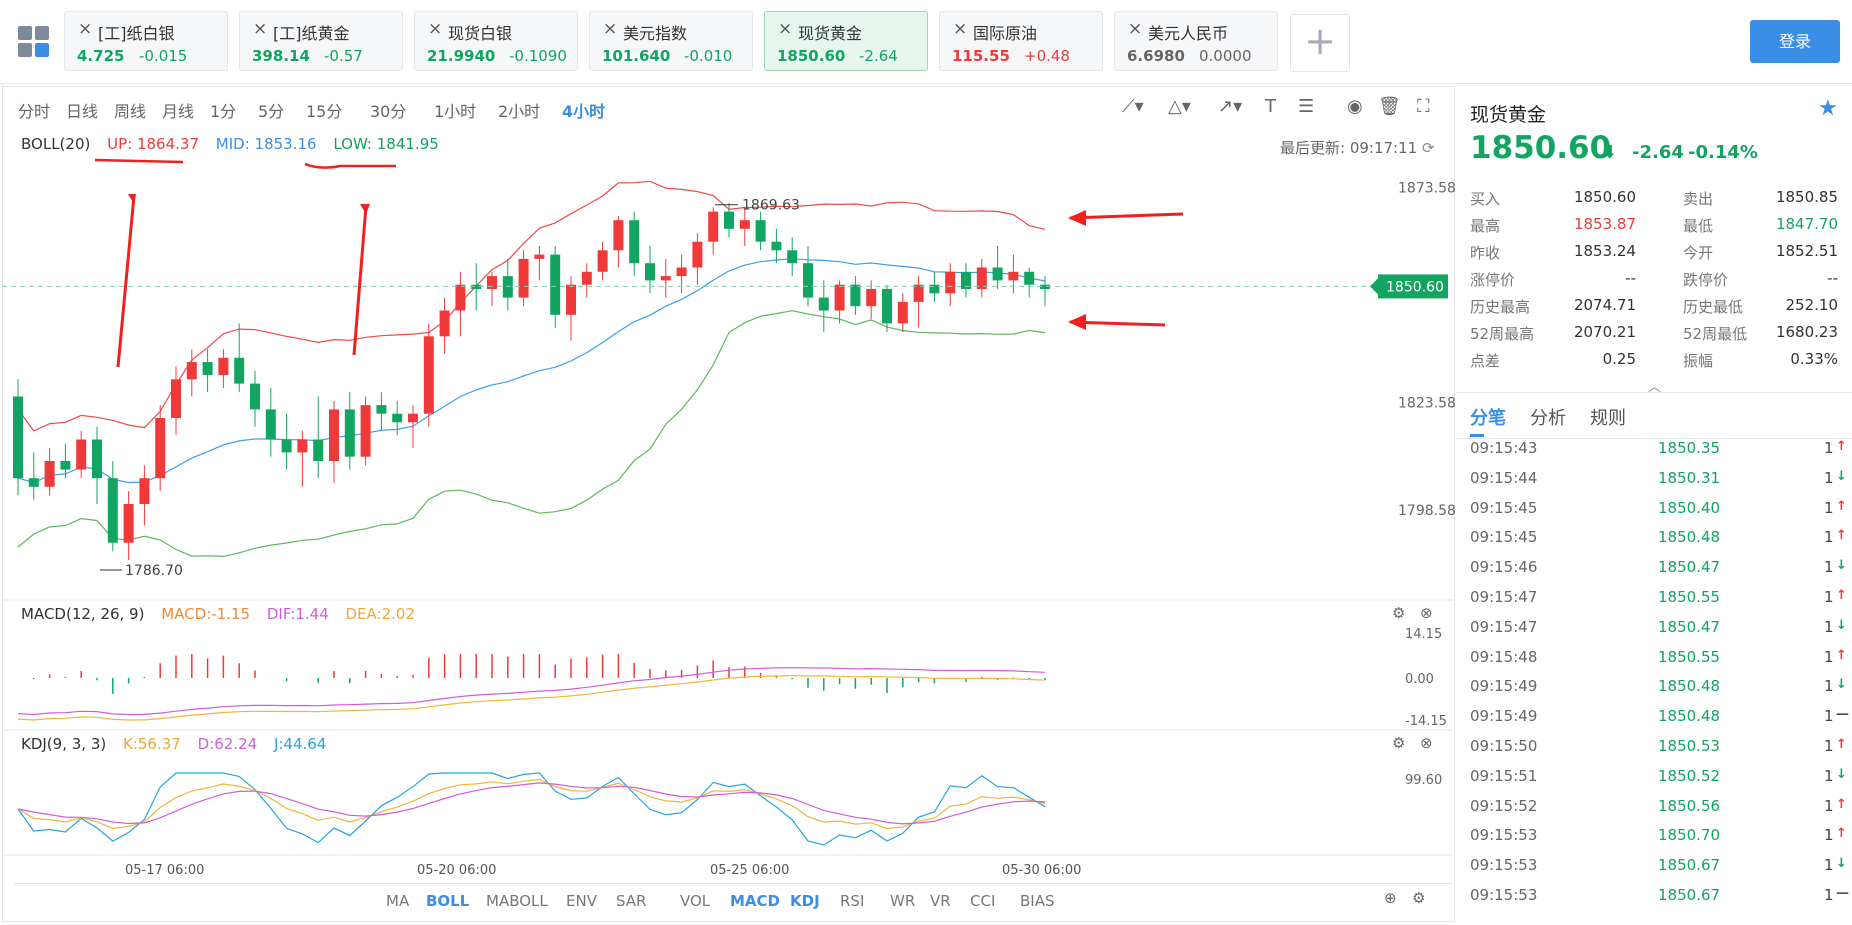 Image resolution: width=1852 pixels, height=925 pixels. I want to click on symbol-title: 现货黄金, so click(1508, 115).